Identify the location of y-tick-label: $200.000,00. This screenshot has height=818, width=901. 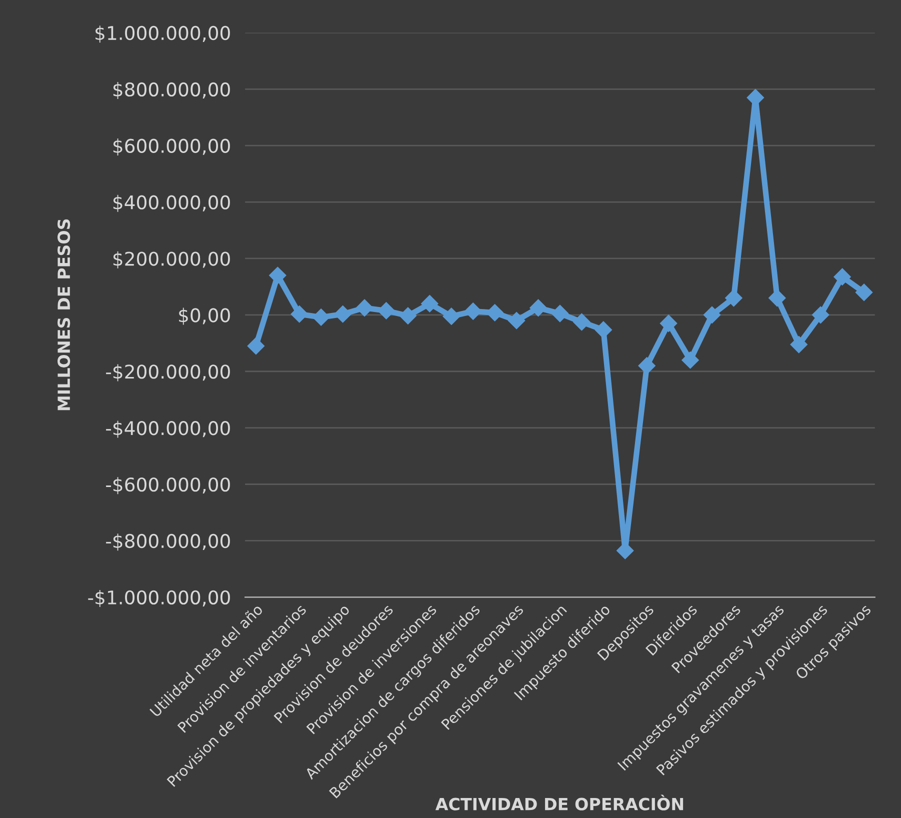
(171, 259).